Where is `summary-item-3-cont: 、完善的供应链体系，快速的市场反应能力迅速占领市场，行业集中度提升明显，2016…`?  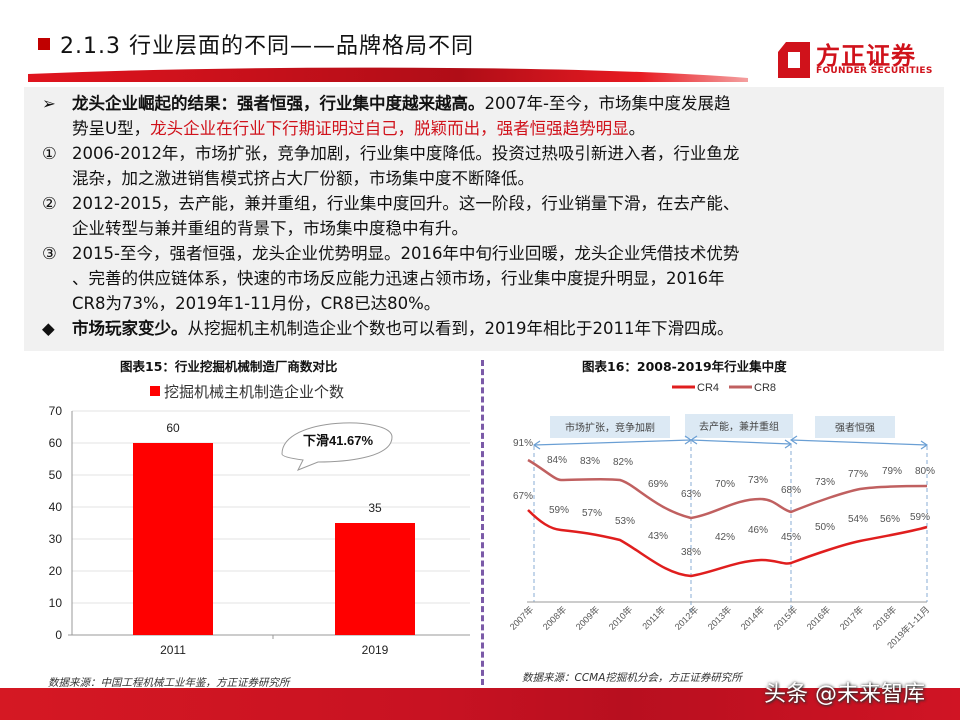 summary-item-3-cont: 、完善的供应链体系，快速的市场反应能力迅速占领市场，行业集中度提升明显，2016… is located at coordinates (398, 278).